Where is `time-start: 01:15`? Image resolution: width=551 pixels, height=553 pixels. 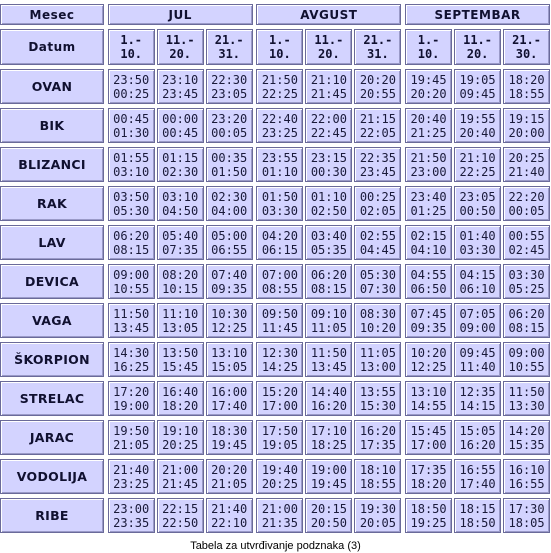 time-start: 01:15 is located at coordinates (180, 157).